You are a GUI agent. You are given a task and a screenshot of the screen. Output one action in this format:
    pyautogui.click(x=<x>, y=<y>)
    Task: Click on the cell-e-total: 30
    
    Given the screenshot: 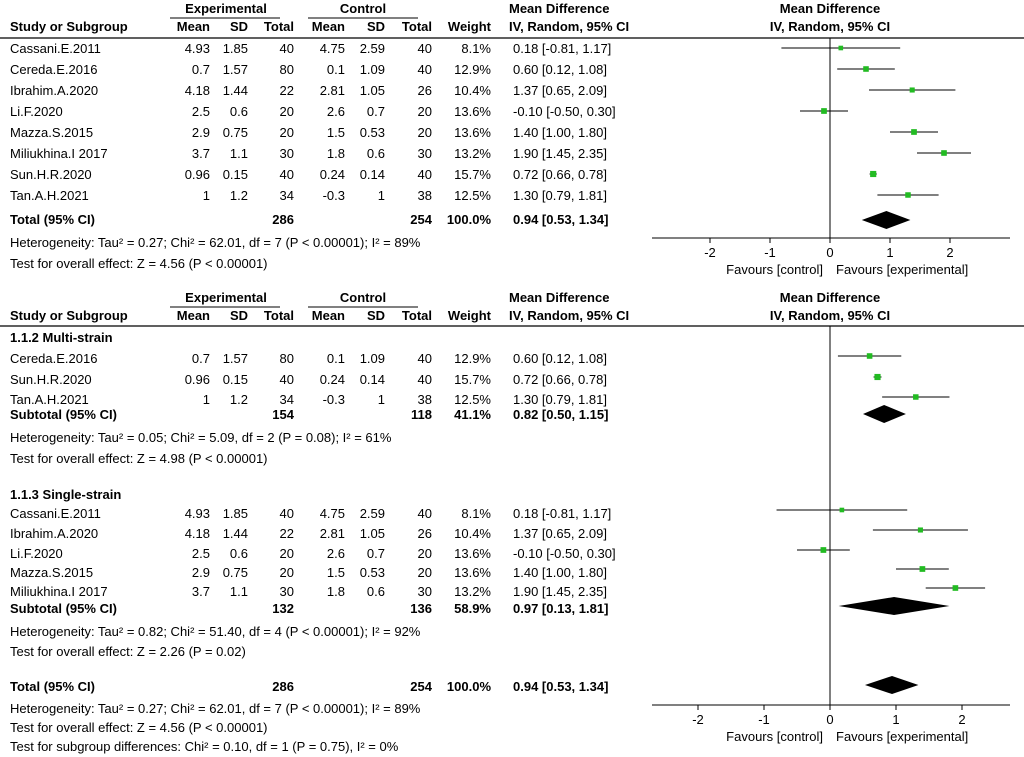 What is the action you would take?
    pyautogui.click(x=286, y=153)
    